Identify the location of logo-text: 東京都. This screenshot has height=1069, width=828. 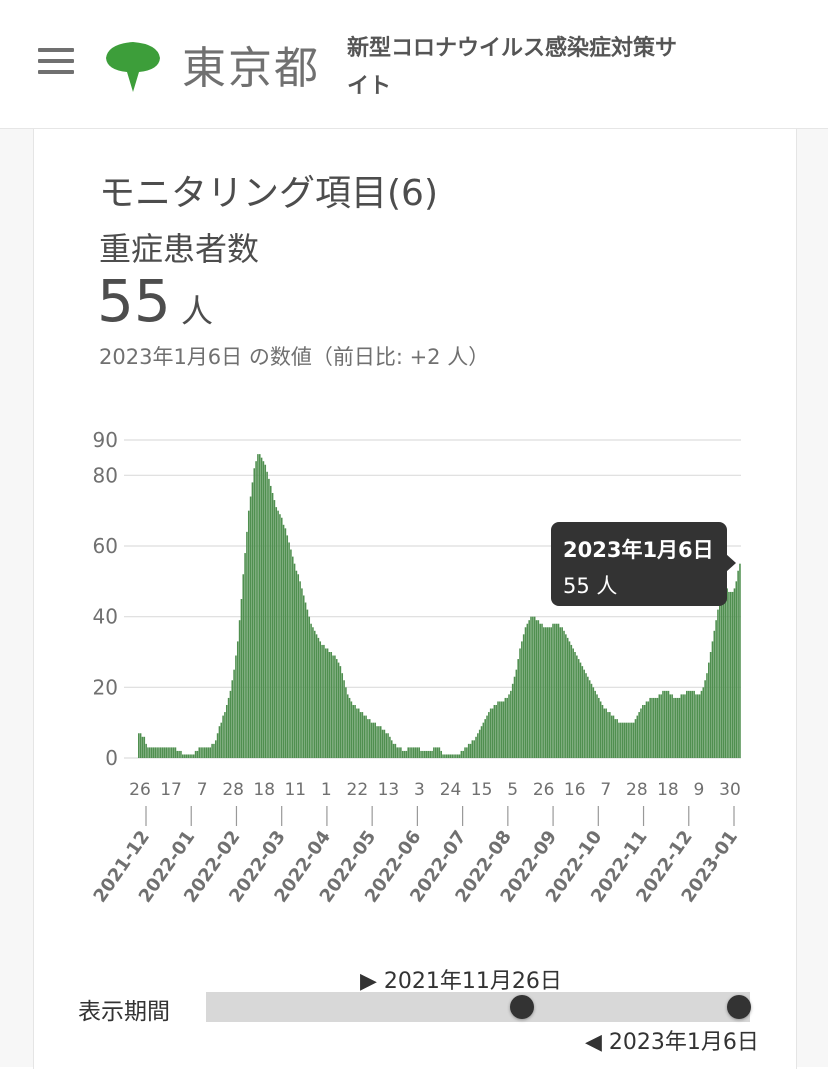
(251, 68).